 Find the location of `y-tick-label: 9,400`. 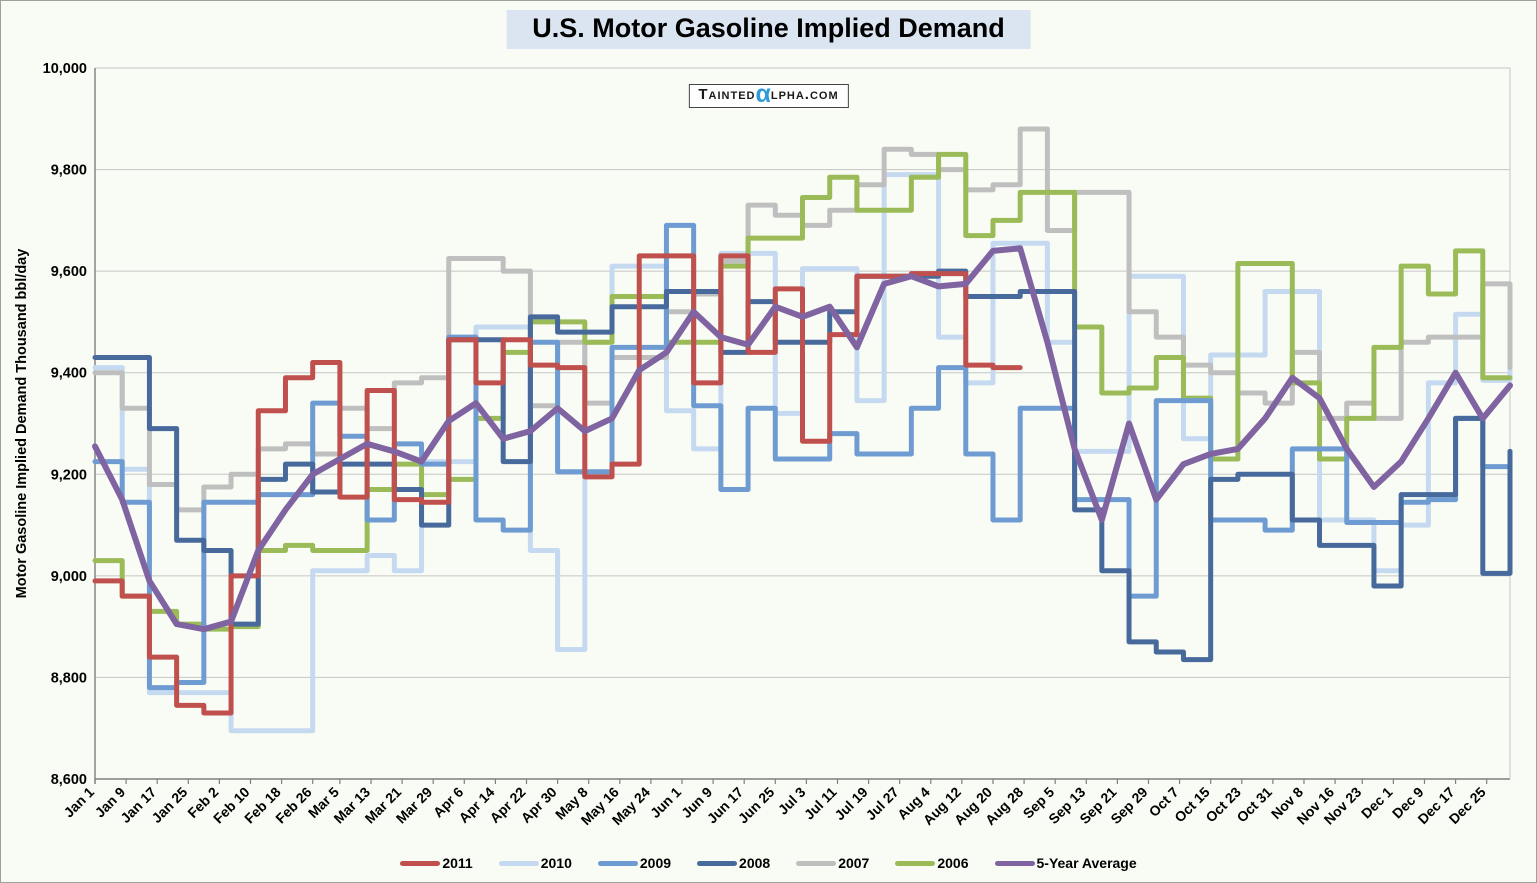

y-tick-label: 9,400 is located at coordinates (69, 374).